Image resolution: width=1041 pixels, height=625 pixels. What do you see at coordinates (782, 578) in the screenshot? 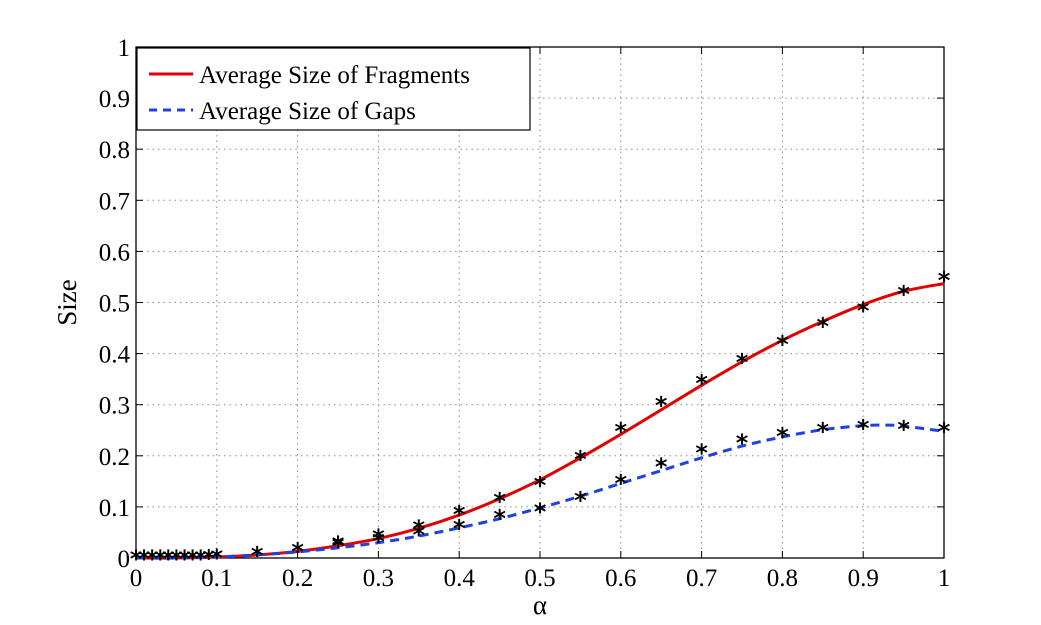
I see `x-tick-label: 0.8` at bounding box center [782, 578].